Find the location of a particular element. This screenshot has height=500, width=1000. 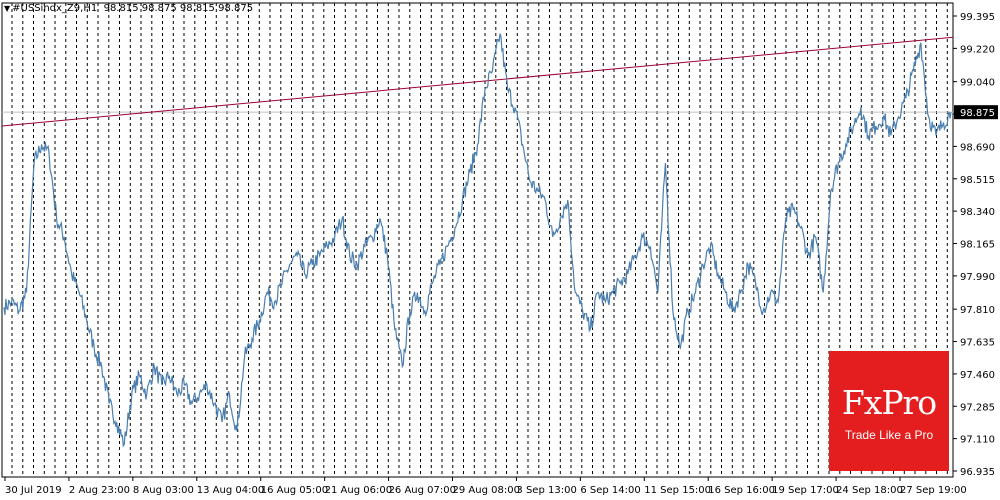

x-tick-label: 30 Jul 2019 is located at coordinates (33, 490).